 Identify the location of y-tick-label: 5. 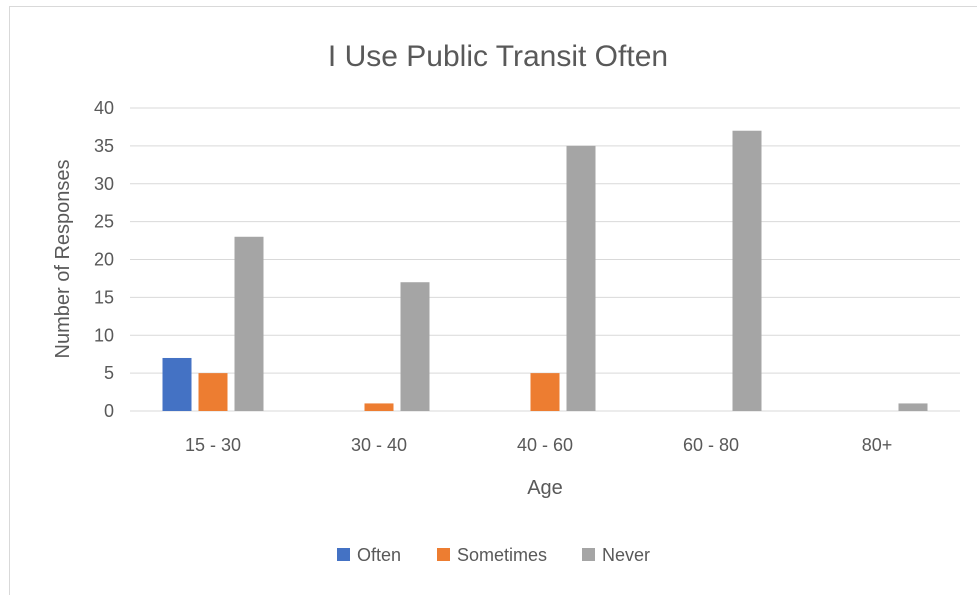
(109, 373).